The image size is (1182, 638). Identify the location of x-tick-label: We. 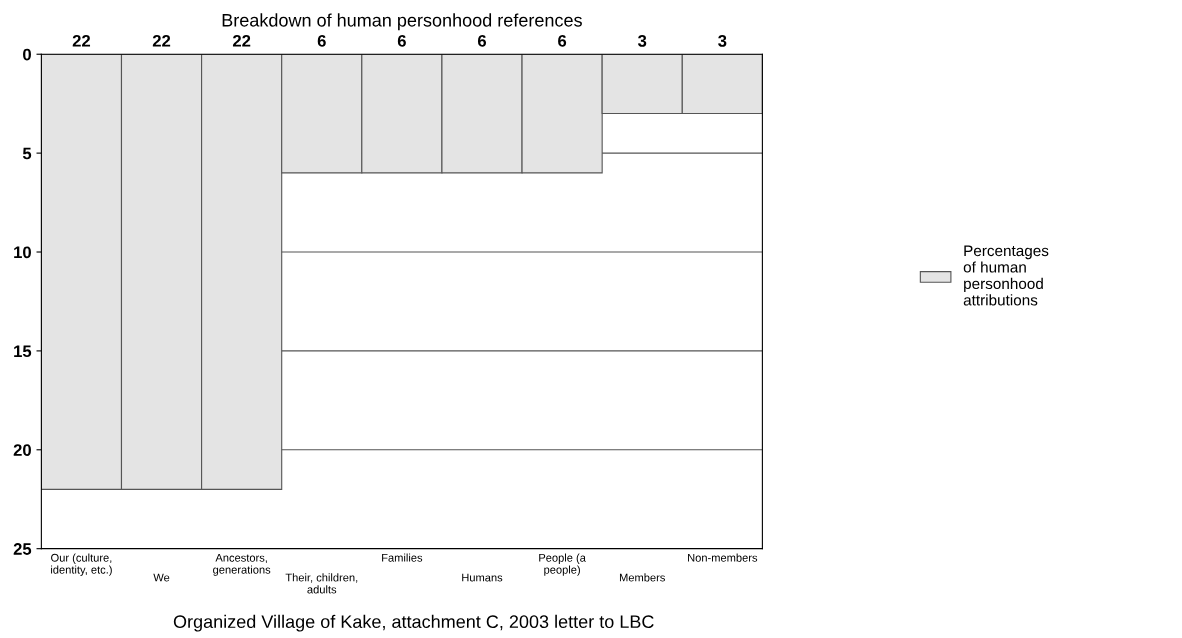
(161, 577).